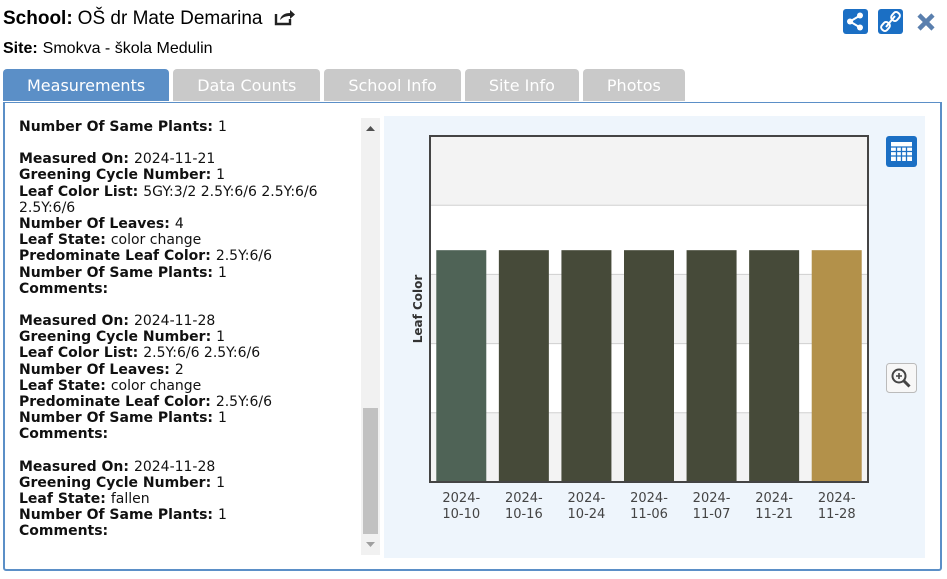 This screenshot has width=947, height=579. What do you see at coordinates (392, 85) in the screenshot?
I see `tab: School Info` at bounding box center [392, 85].